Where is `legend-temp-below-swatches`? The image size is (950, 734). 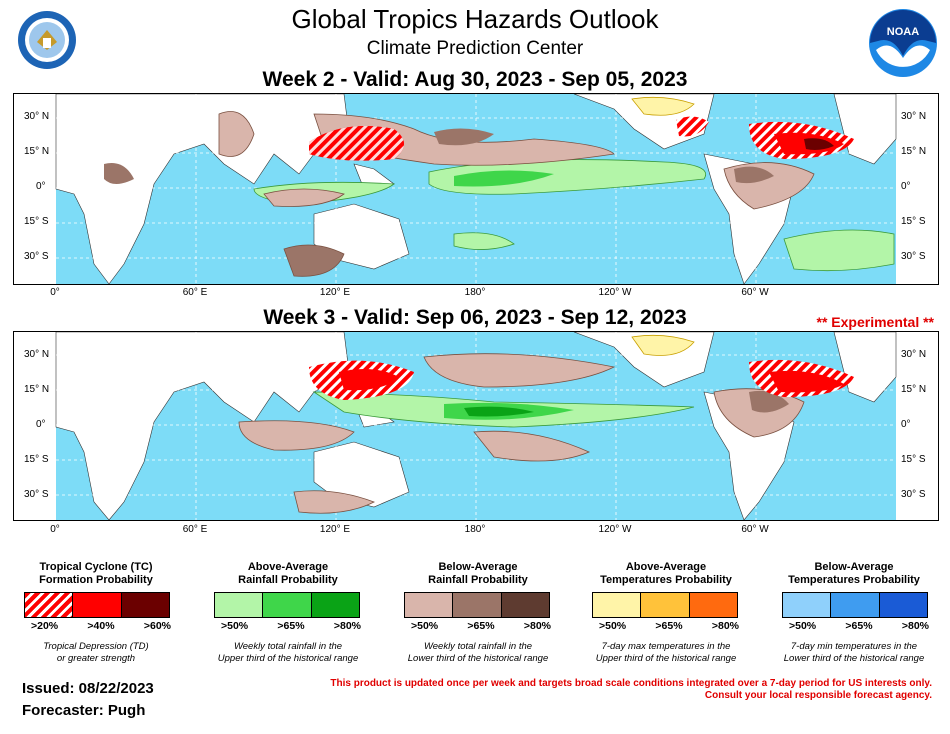 legend-temp-below-swatches is located at coordinates (855, 605).